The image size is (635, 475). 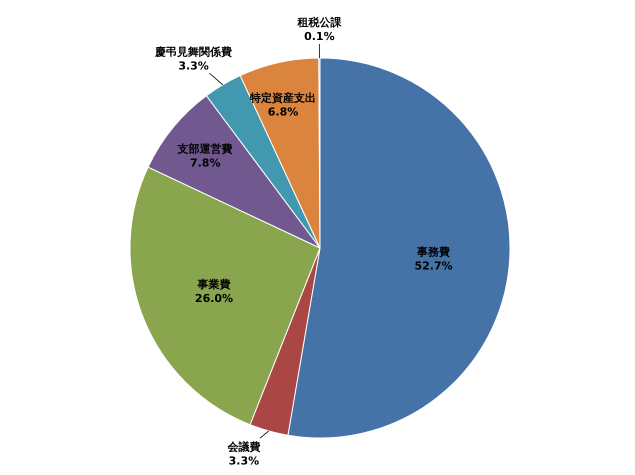 I want to click on slice-label: 租税公課, so click(x=319, y=22).